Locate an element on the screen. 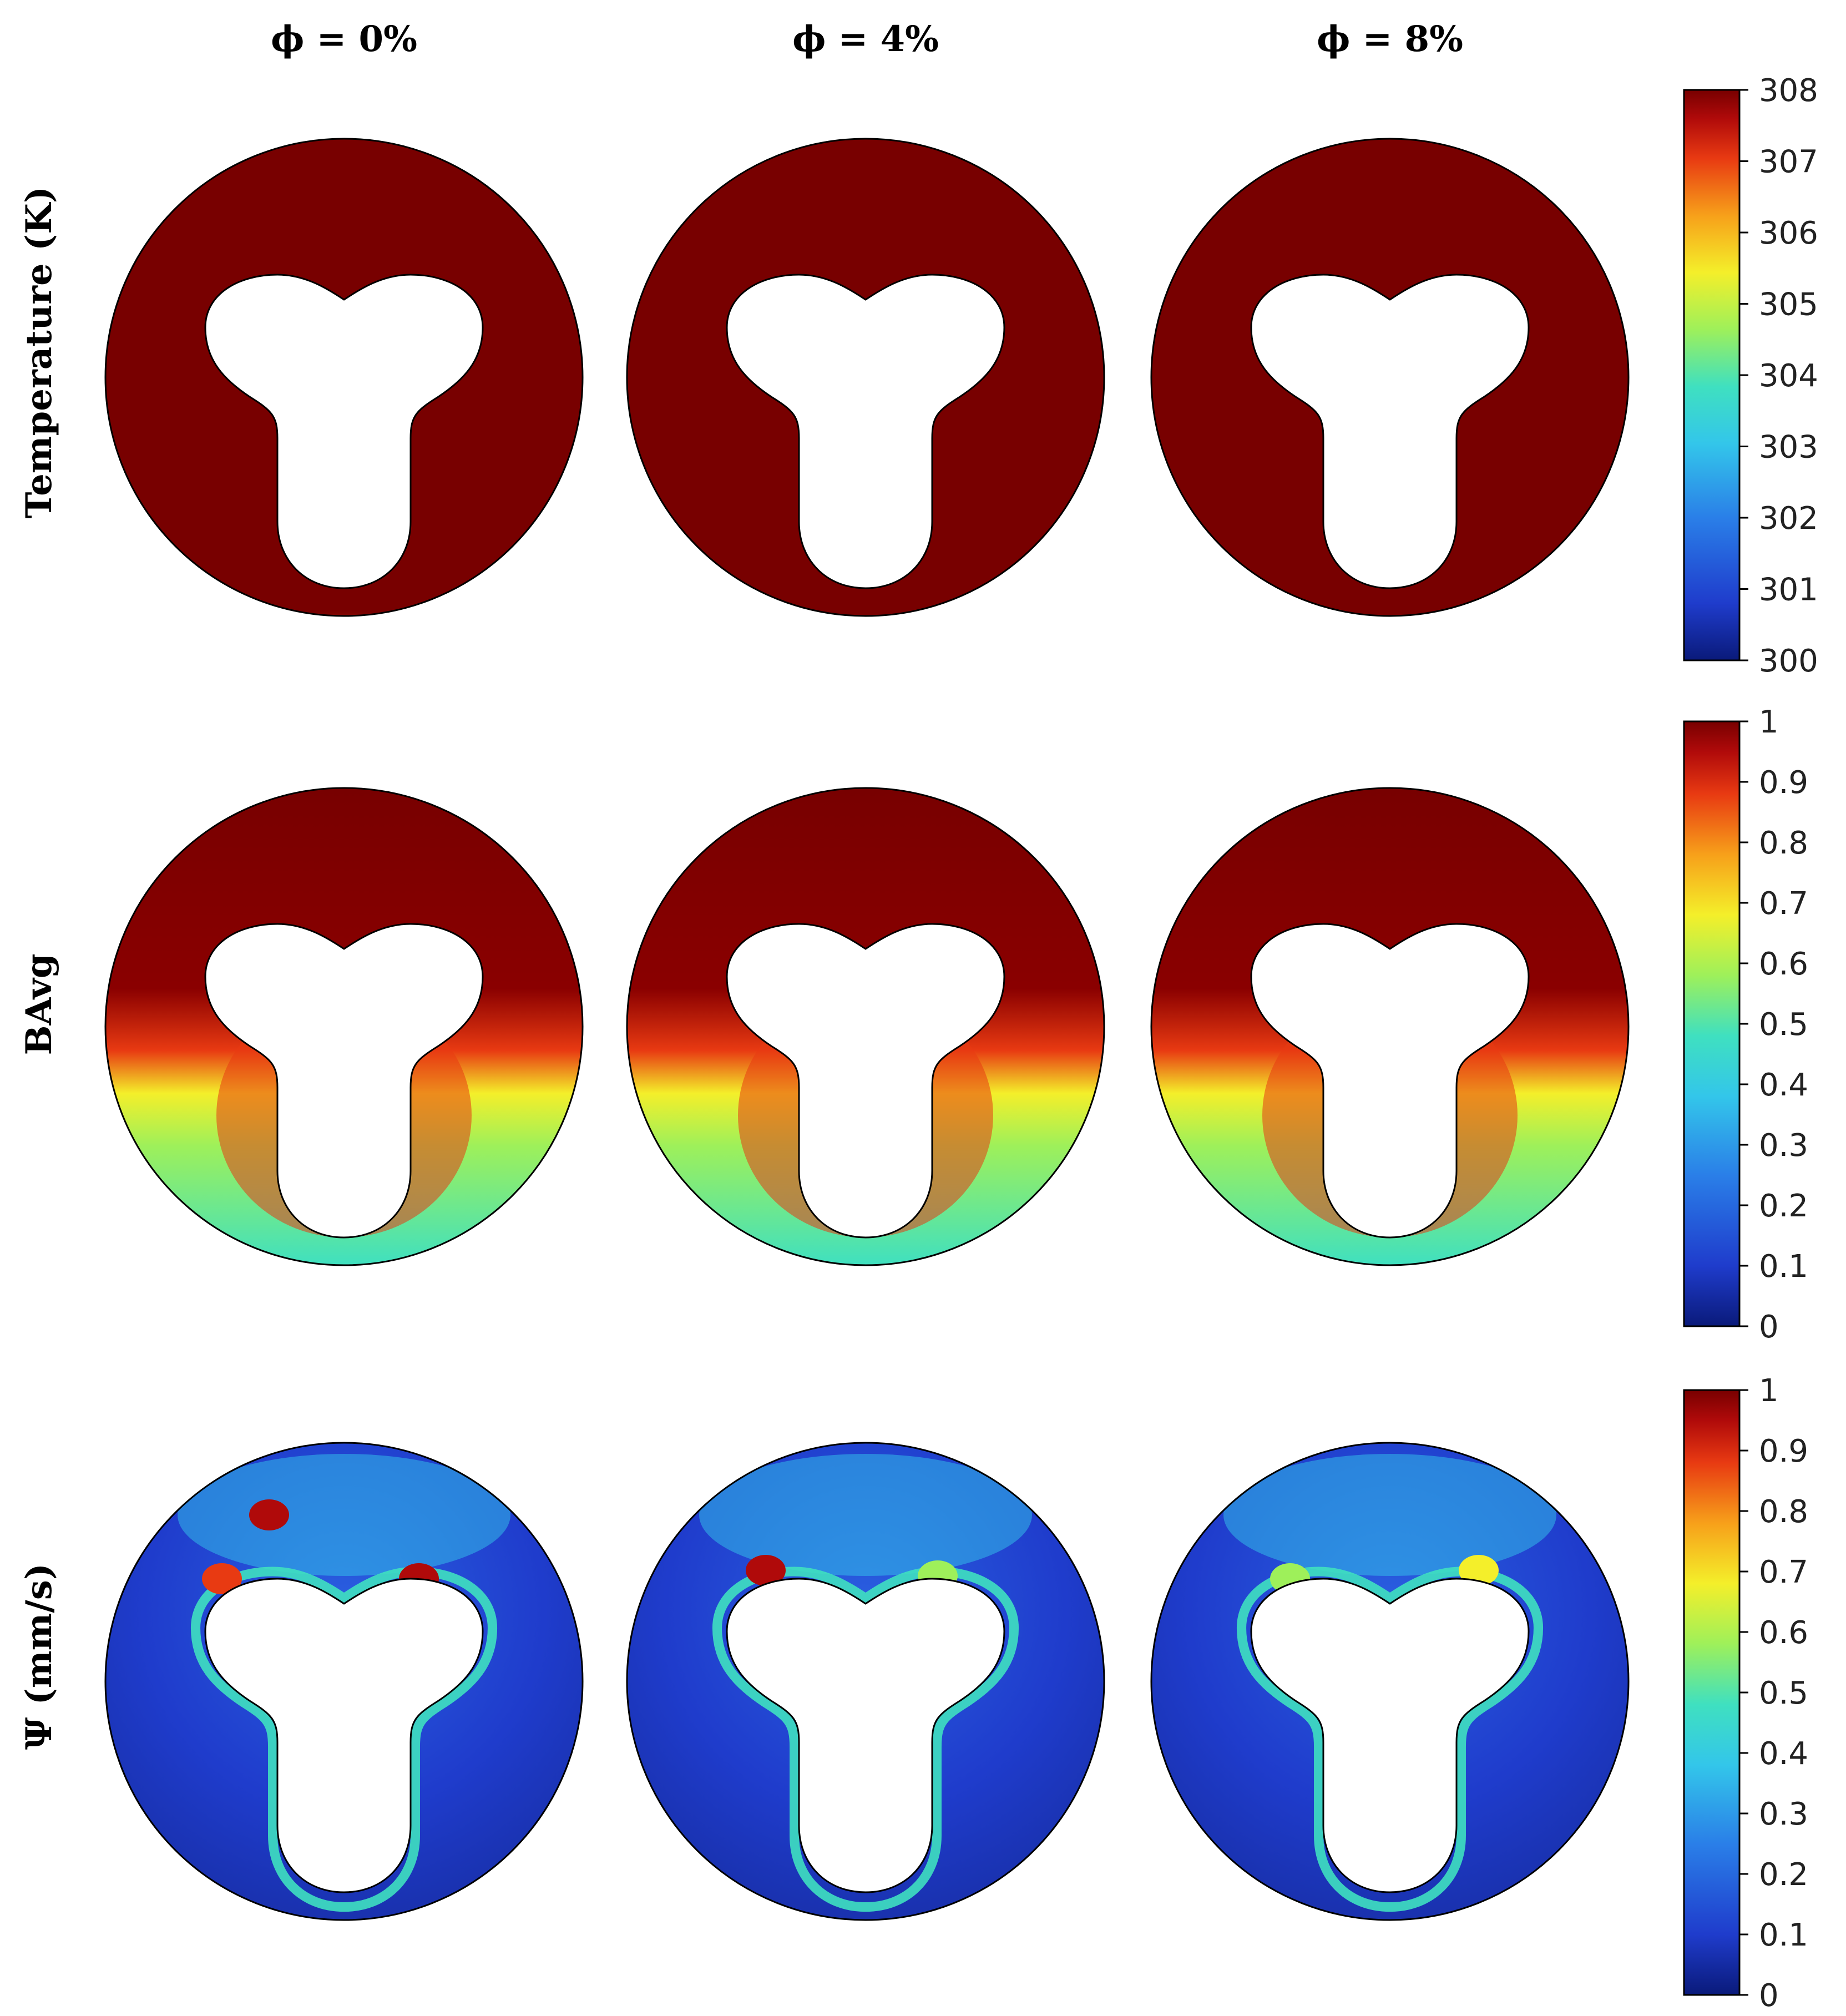 This screenshot has width=1846, height=2016. column-title-phi-8: ϕ = 8% is located at coordinates (1390, 39).